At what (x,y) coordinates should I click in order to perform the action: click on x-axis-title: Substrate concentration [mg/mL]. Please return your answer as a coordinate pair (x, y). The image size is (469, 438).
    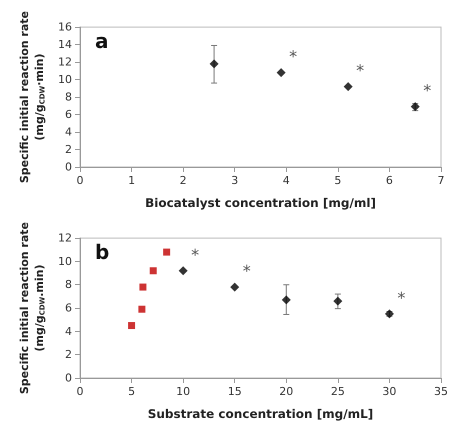
    Looking at the image, I should click on (261, 414).